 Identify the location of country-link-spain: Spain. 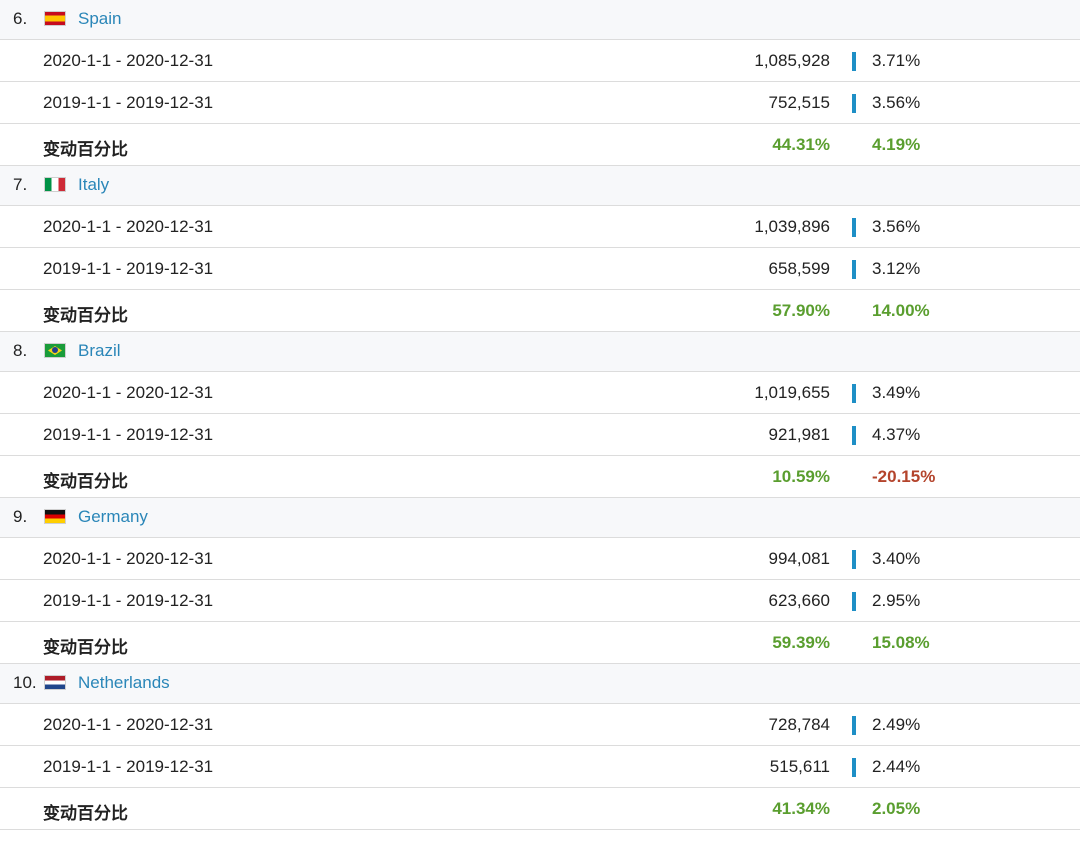
(100, 18).